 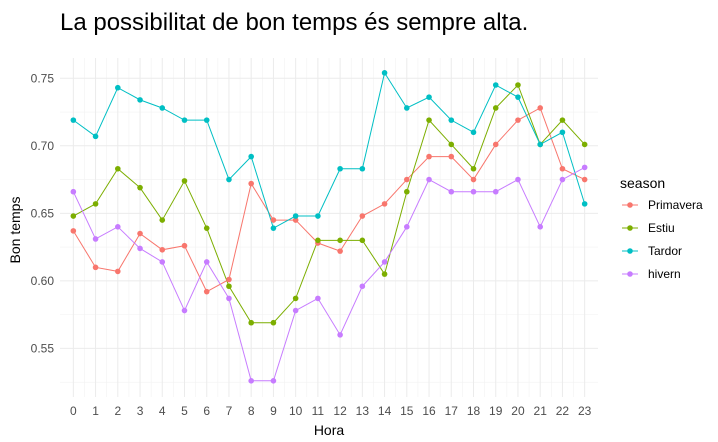 I want to click on x-tick-labels: 0 1 2 3 4 5 6 7 8 9 10 11 12 13 14 15 16 17 18 19 20 21 22 23, so click(x=331, y=411).